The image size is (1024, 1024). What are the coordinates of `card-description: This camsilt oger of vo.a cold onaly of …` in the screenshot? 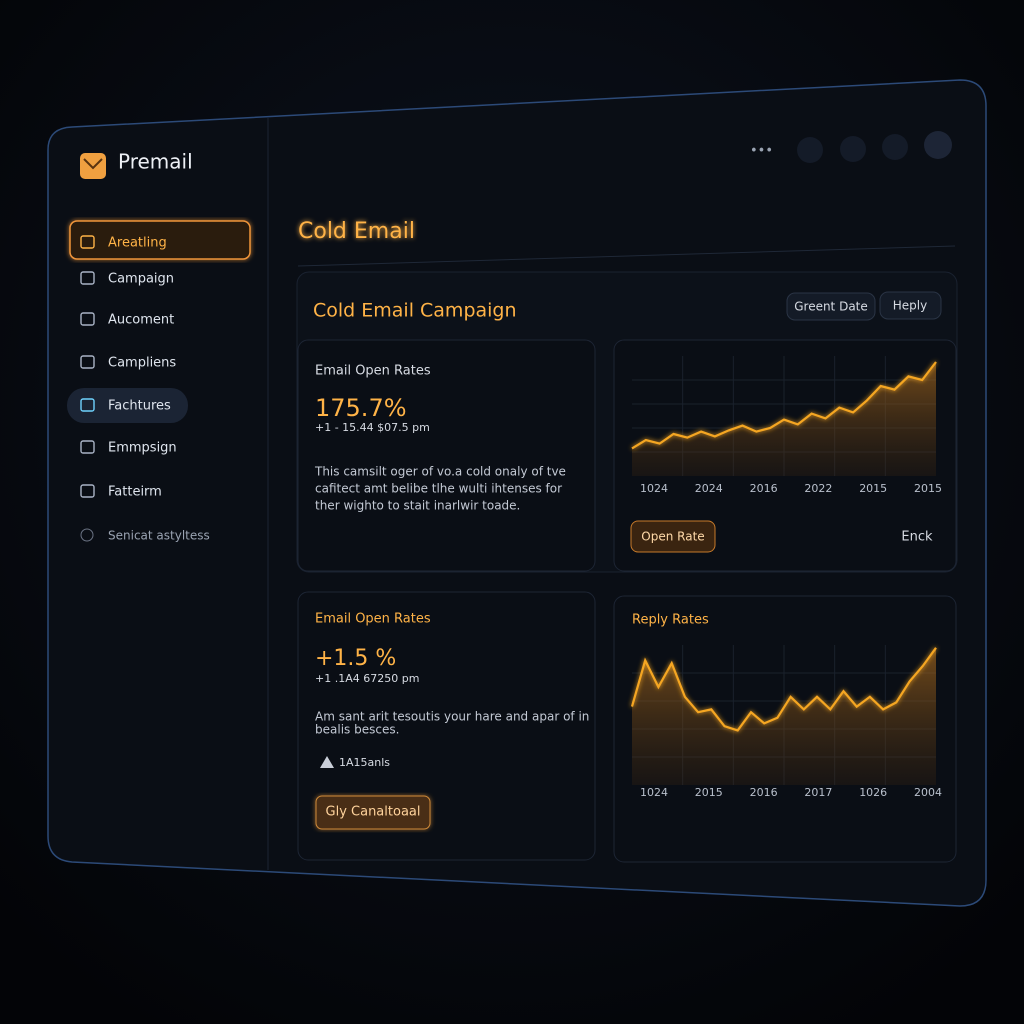 It's located at (440, 489).